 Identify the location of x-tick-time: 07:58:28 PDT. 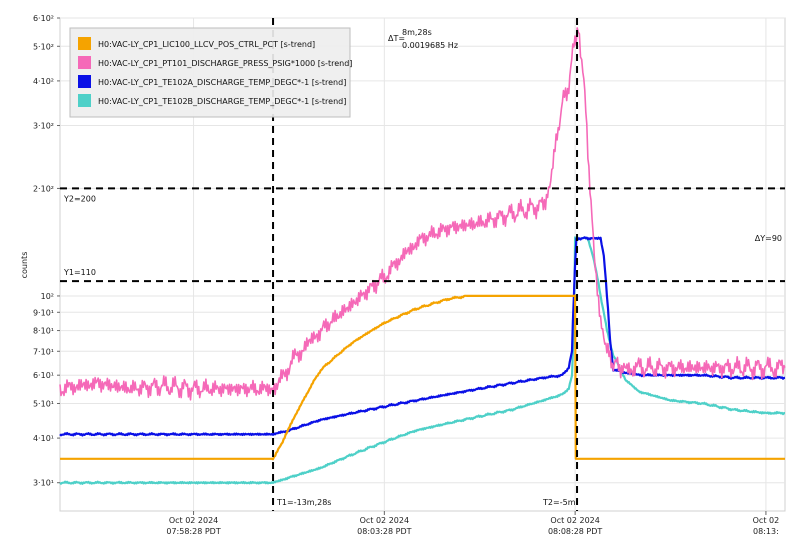
(193, 531).